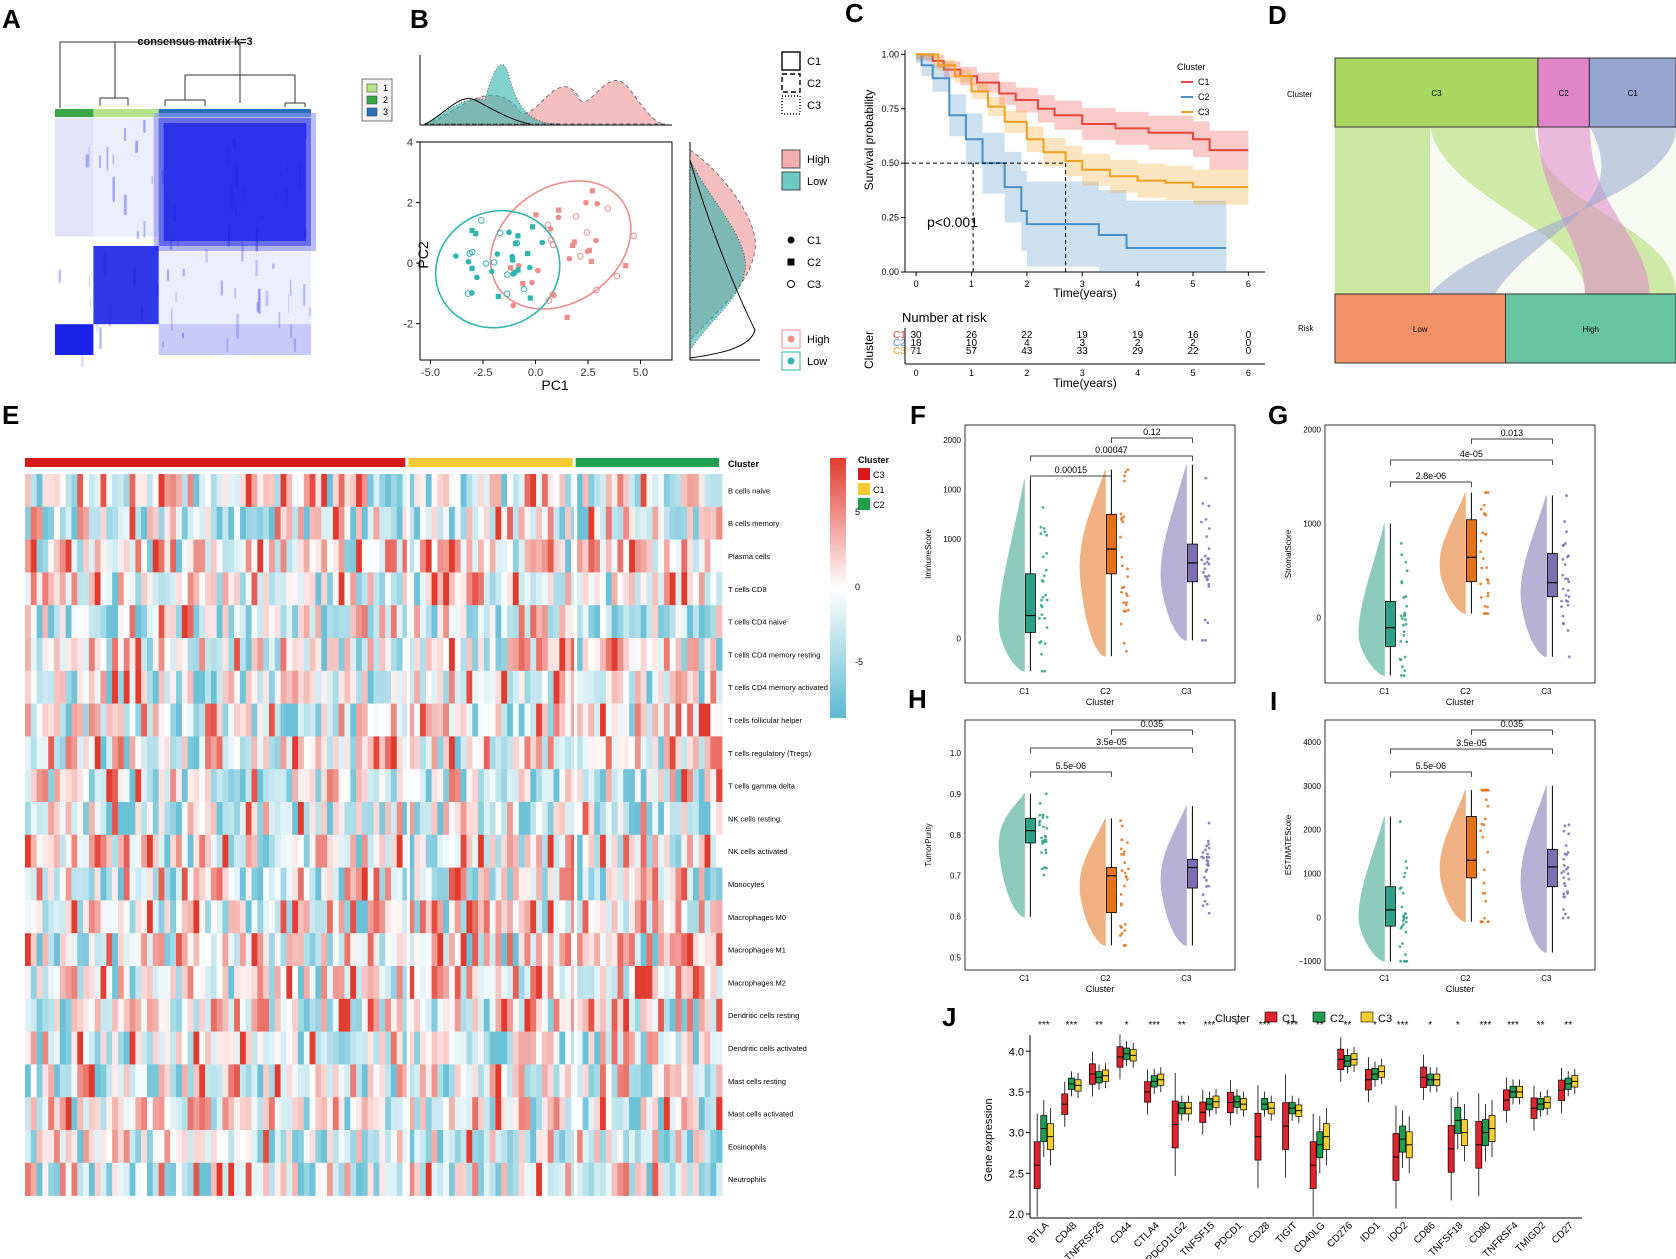 The image size is (1676, 1259). What do you see at coordinates (500, 233) in the screenshot?
I see `pca-point` at bounding box center [500, 233].